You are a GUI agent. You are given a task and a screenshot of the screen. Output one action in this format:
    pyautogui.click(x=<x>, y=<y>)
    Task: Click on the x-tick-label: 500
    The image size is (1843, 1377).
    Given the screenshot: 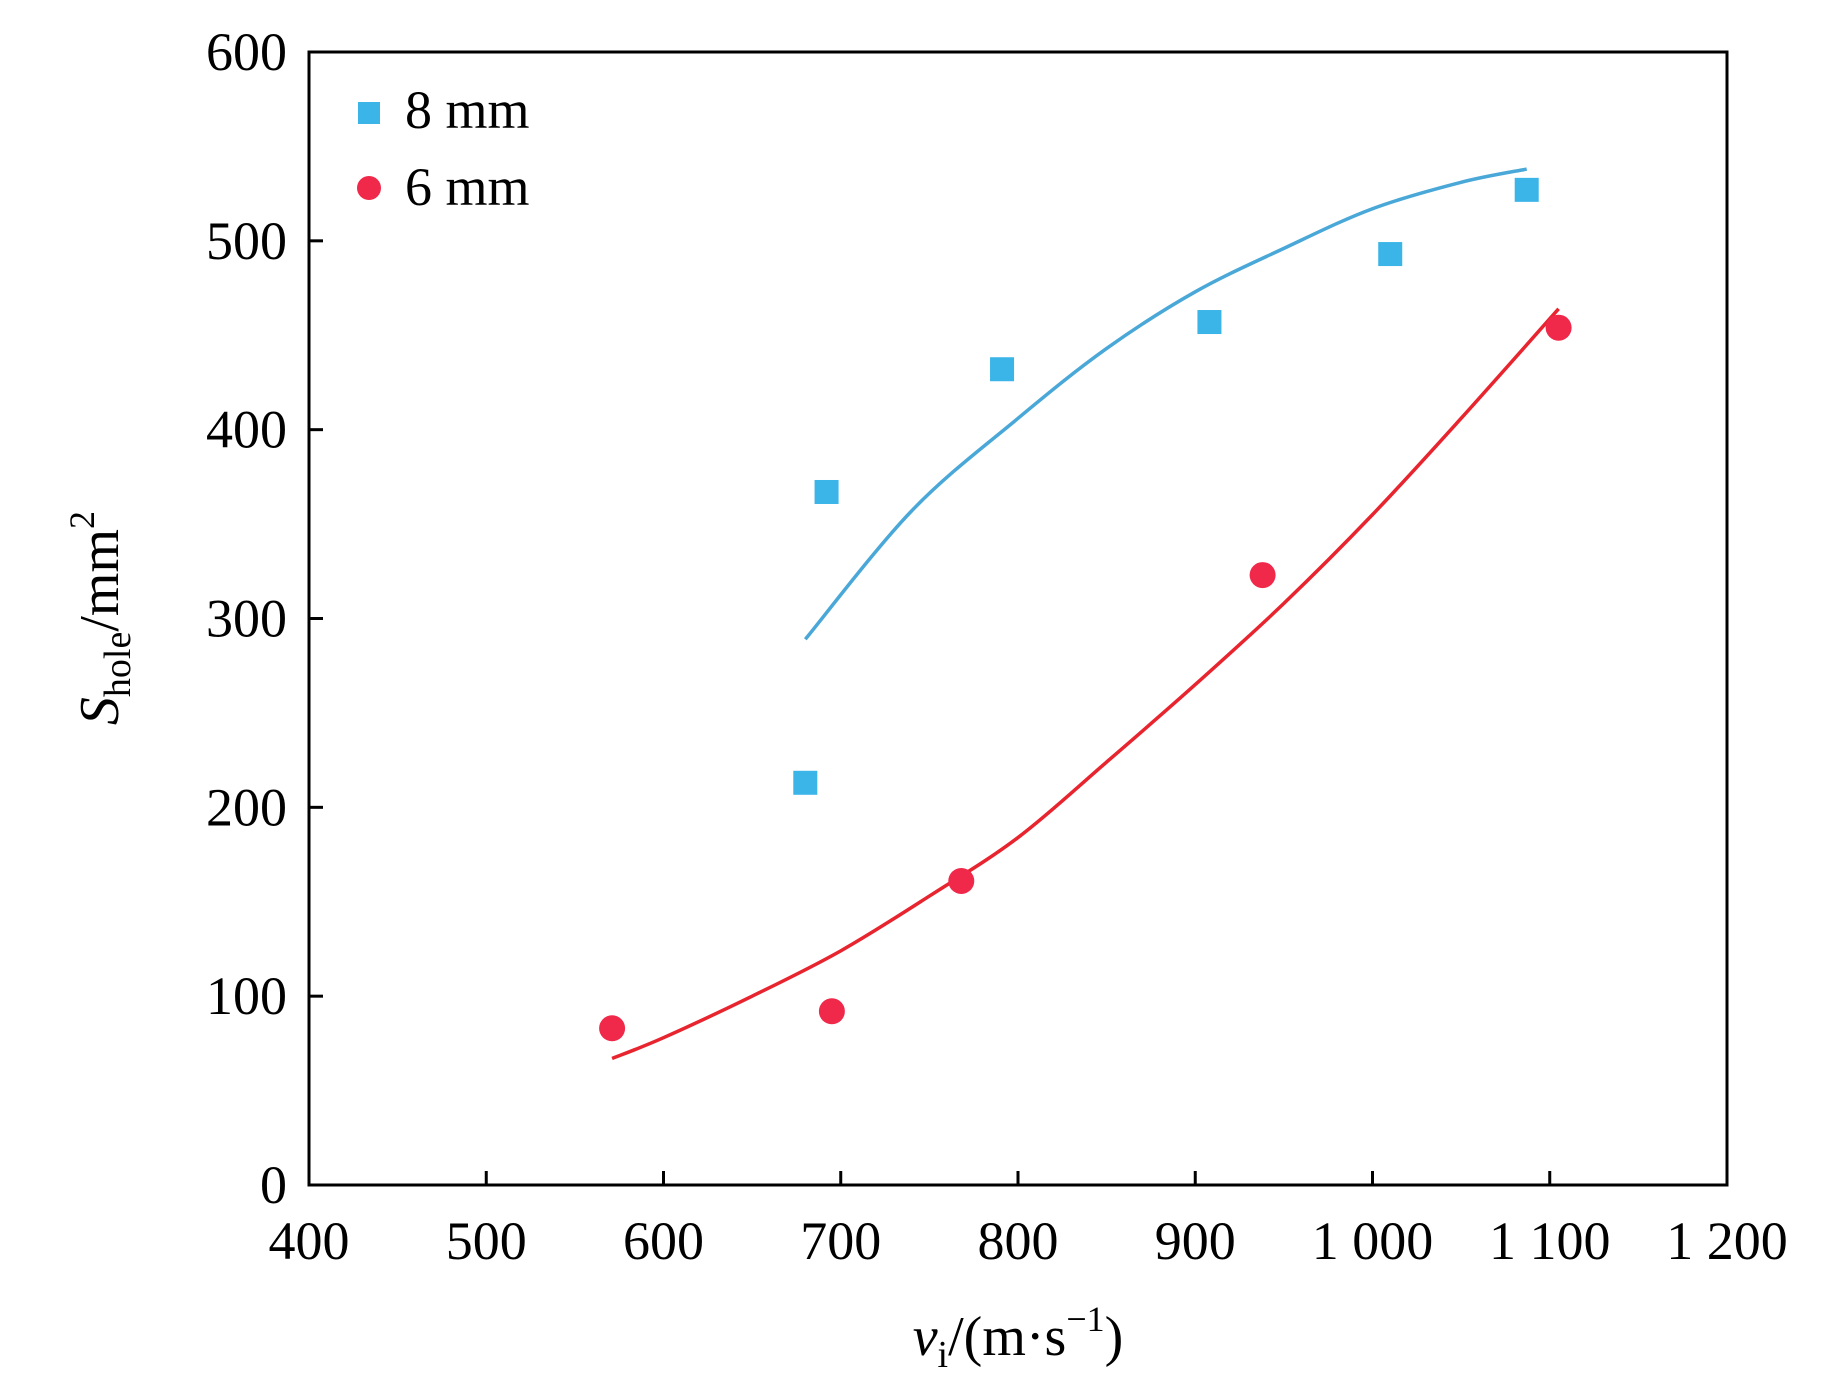 What is the action you would take?
    pyautogui.click(x=486, y=1241)
    